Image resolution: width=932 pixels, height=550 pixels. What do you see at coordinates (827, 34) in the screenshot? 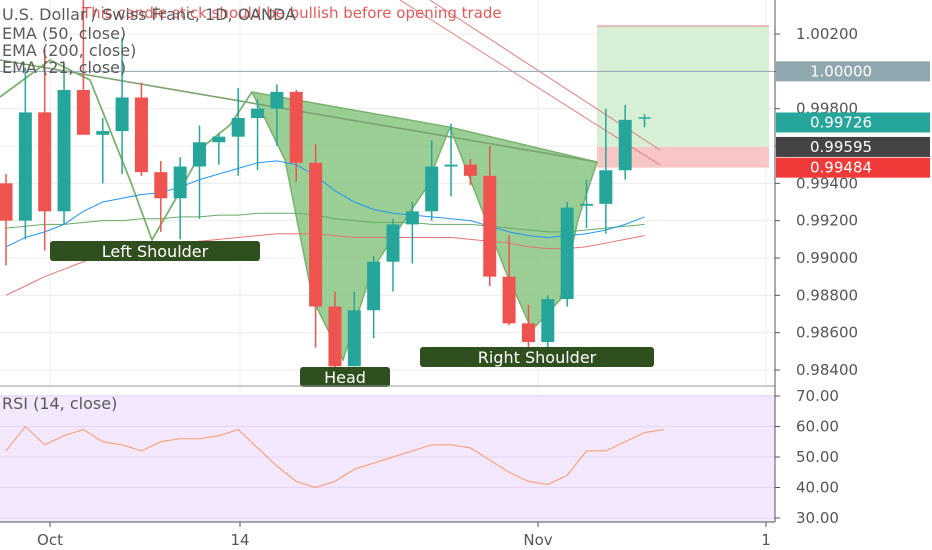
I see `price-tick-label: 1.00200` at bounding box center [827, 34].